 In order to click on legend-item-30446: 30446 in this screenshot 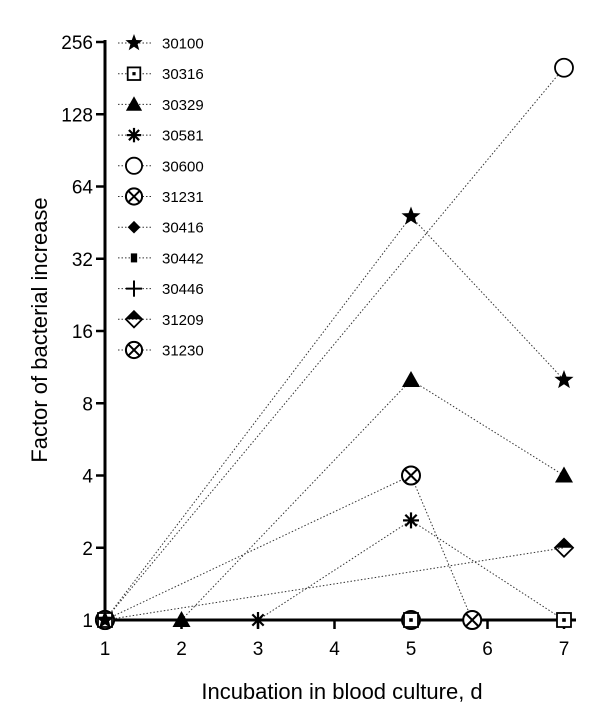, I will do `click(161, 289)`.